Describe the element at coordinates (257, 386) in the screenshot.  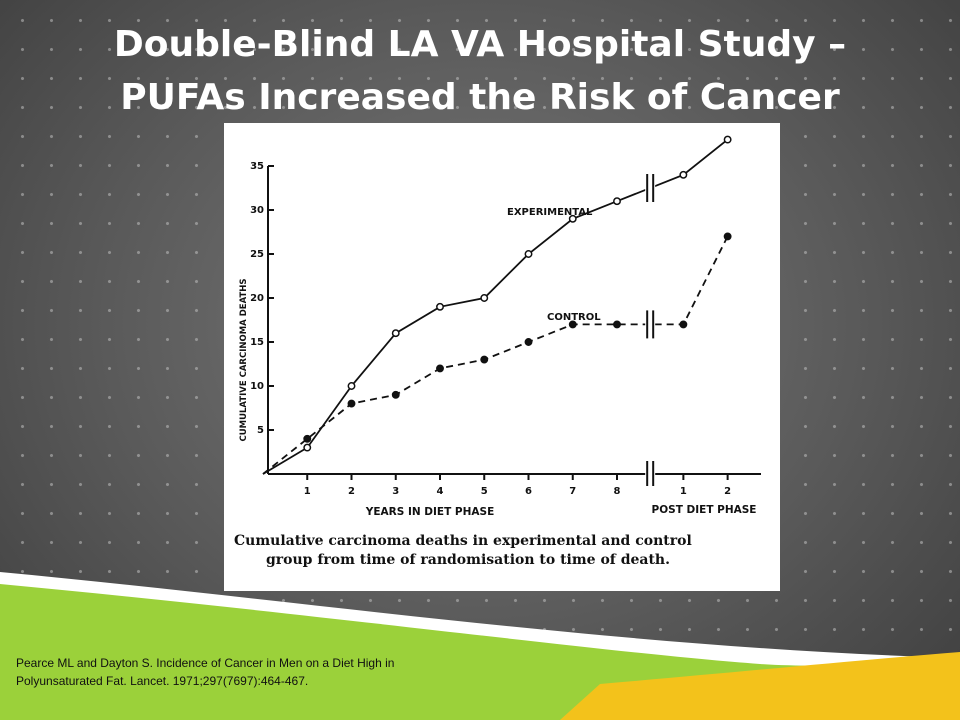
I see `y-tick-label-10: 10` at that location.